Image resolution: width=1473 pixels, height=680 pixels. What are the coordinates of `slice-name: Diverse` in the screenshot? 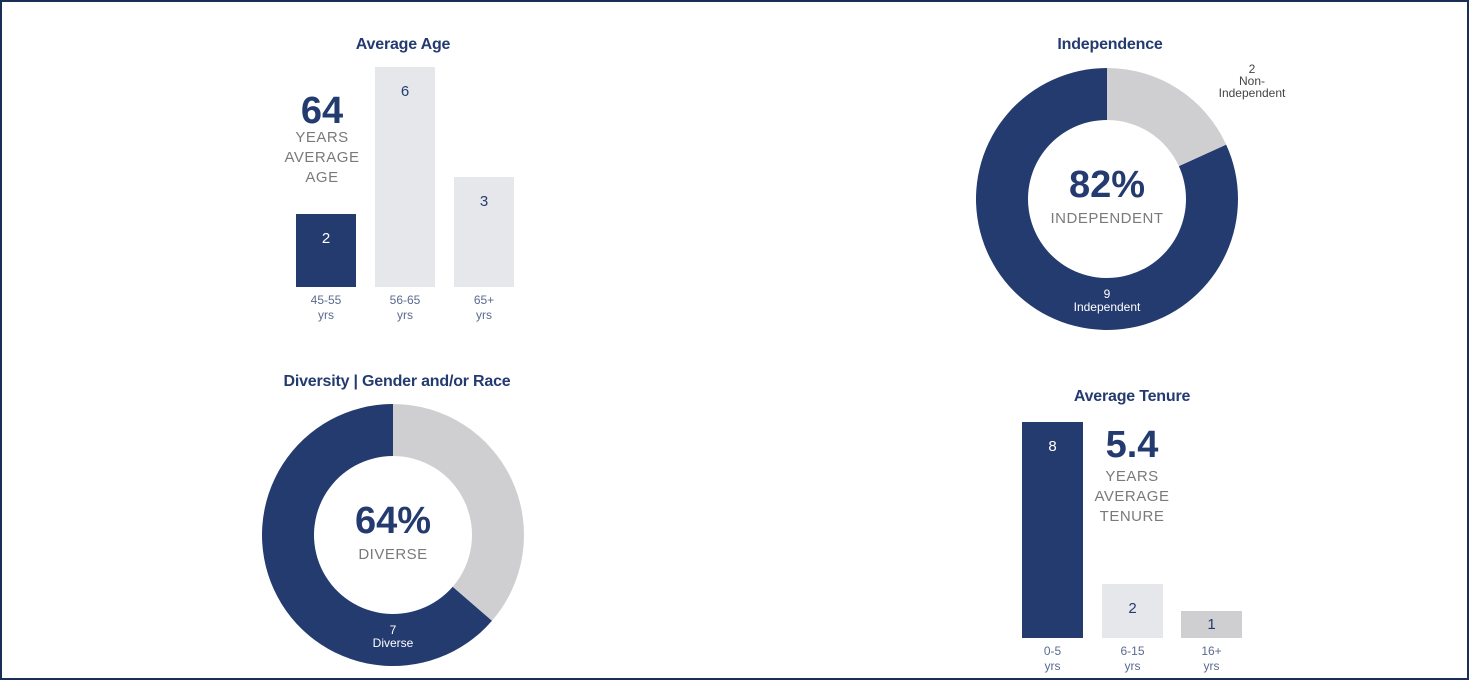 It's located at (393, 643).